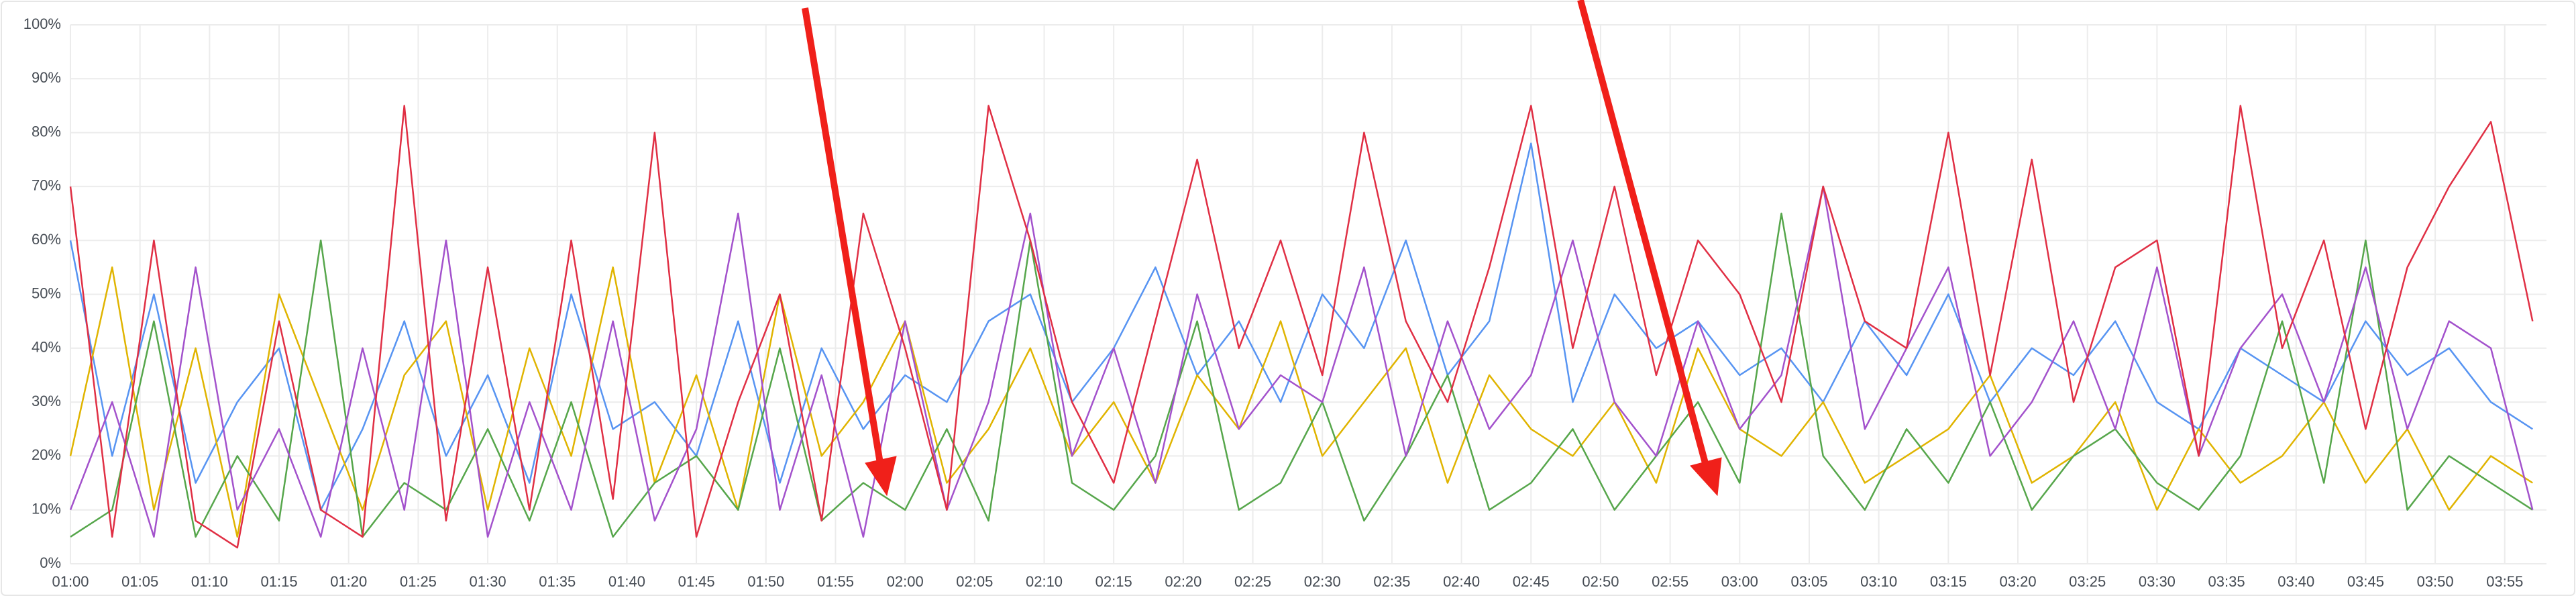 This screenshot has height=600, width=2576. I want to click on x-tick-label: 01:00, so click(70, 581).